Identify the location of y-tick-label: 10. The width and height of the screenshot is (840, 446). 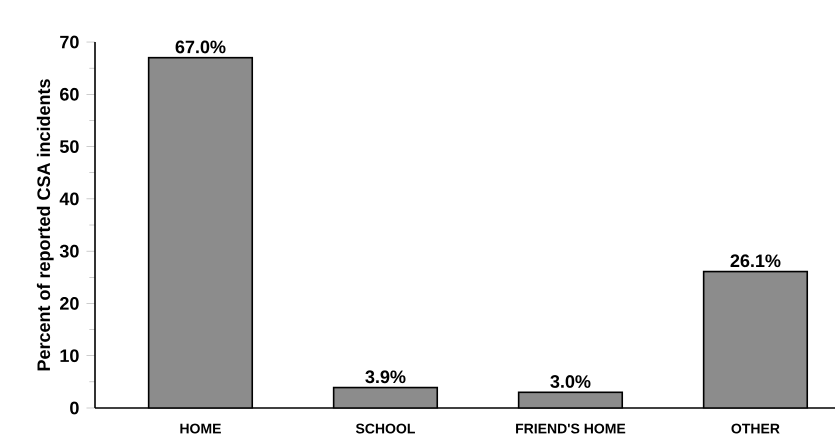
(69, 355).